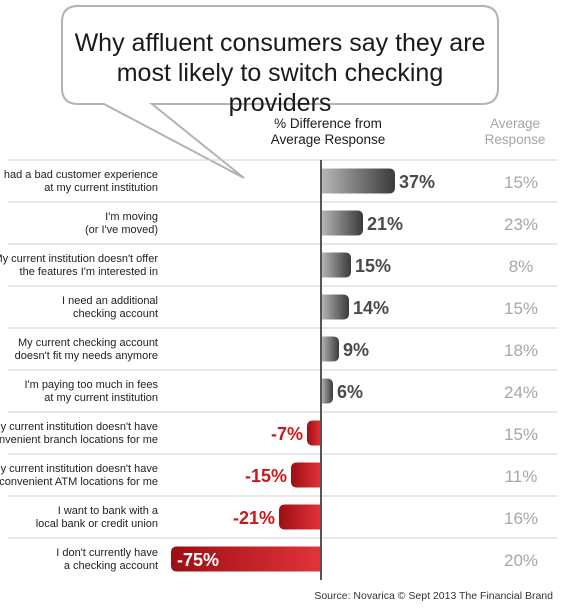  Describe the element at coordinates (79, 175) in the screenshot. I see `category-label-line: I had a bad customer experience` at that location.